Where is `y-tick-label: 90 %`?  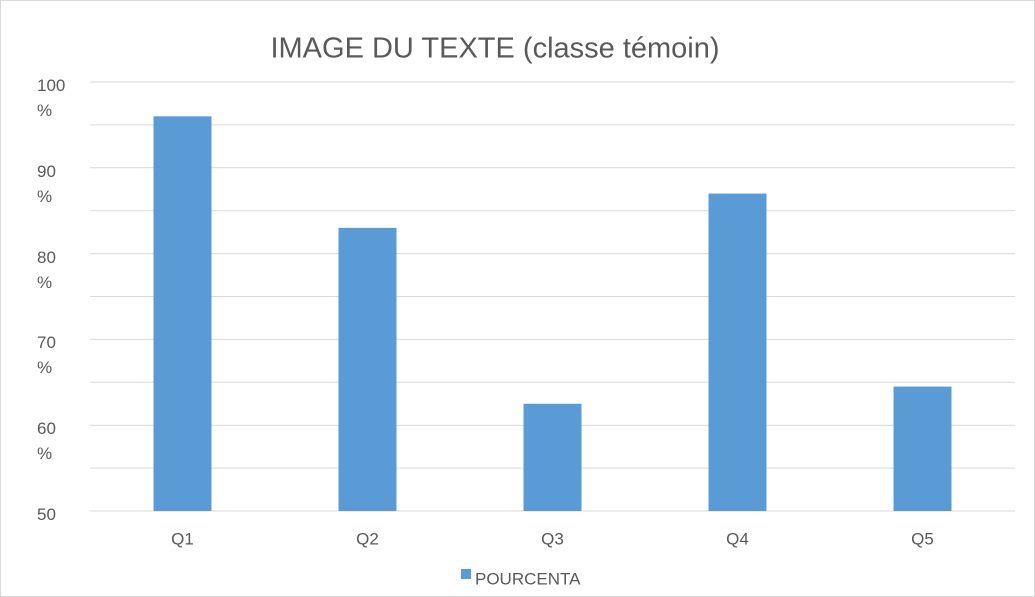
y-tick-label: 90 % is located at coordinates (46, 183).